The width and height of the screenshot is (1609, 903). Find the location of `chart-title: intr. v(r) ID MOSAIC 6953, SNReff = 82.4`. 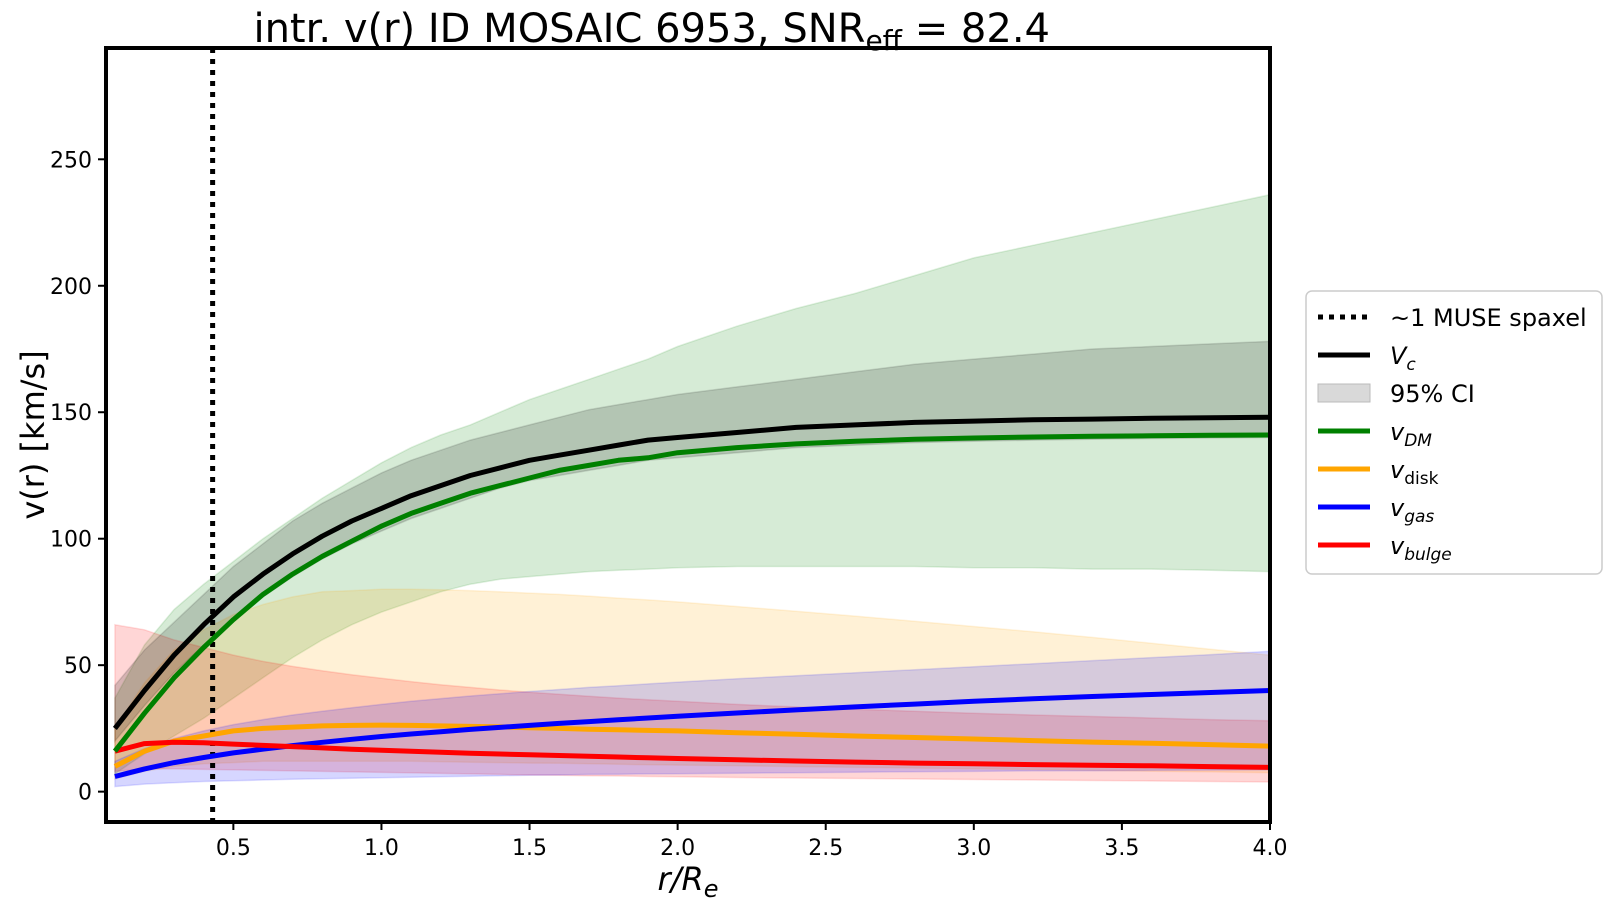

chart-title: intr. v(r) ID MOSAIC 6953, SNReff = 82.4 is located at coordinates (651, 31).